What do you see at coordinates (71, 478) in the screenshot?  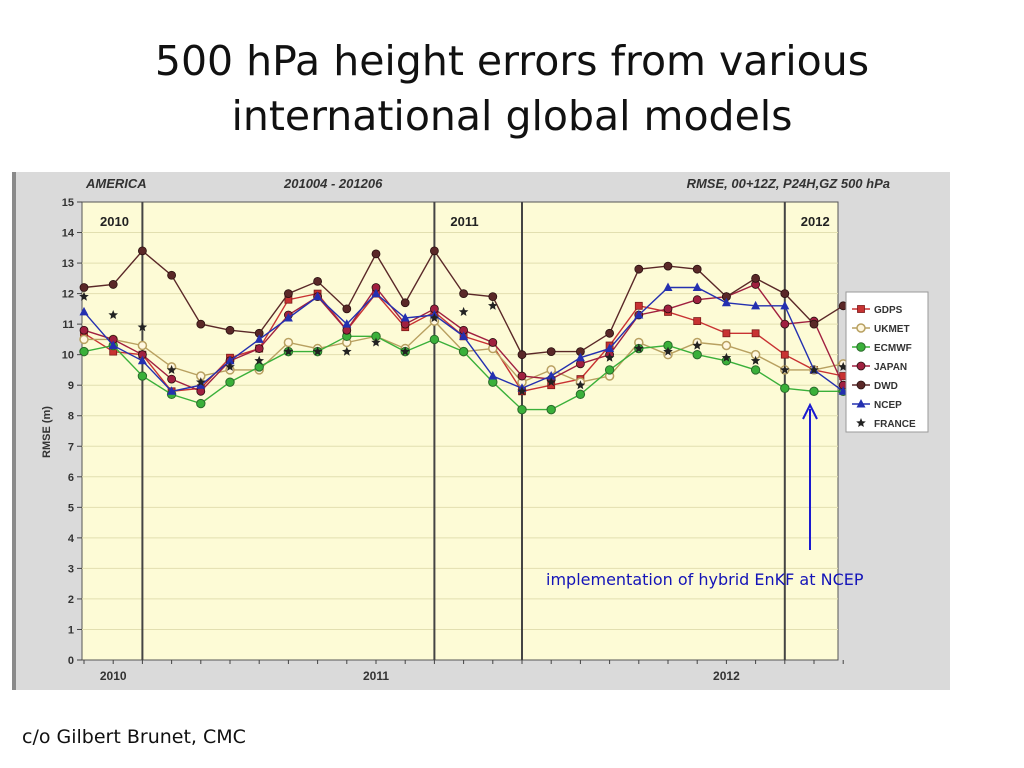 I see `y-tick-label-6: 6` at bounding box center [71, 478].